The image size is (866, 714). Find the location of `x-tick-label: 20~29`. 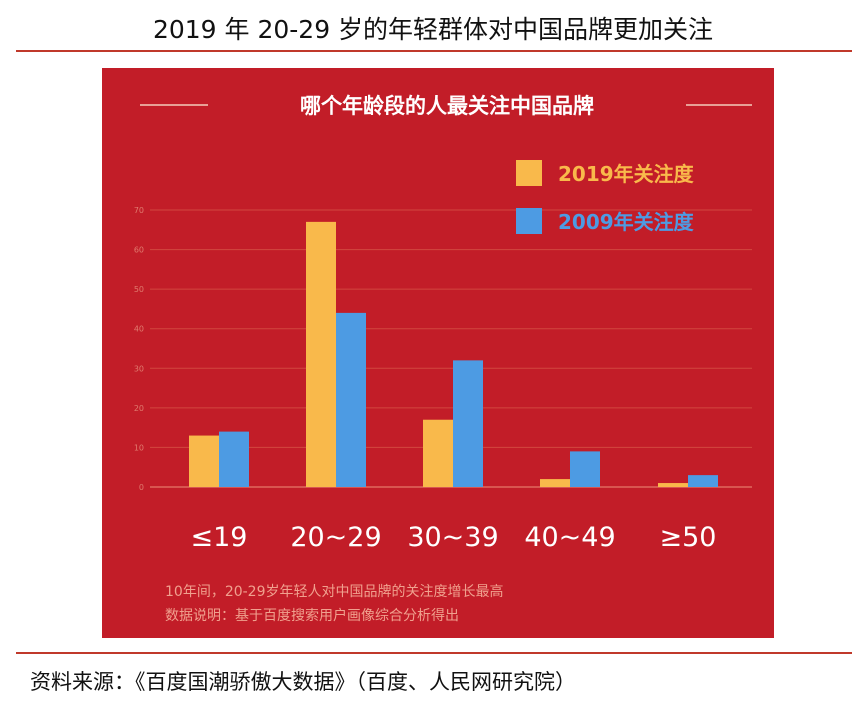

x-tick-label: 20~29 is located at coordinates (335, 537).